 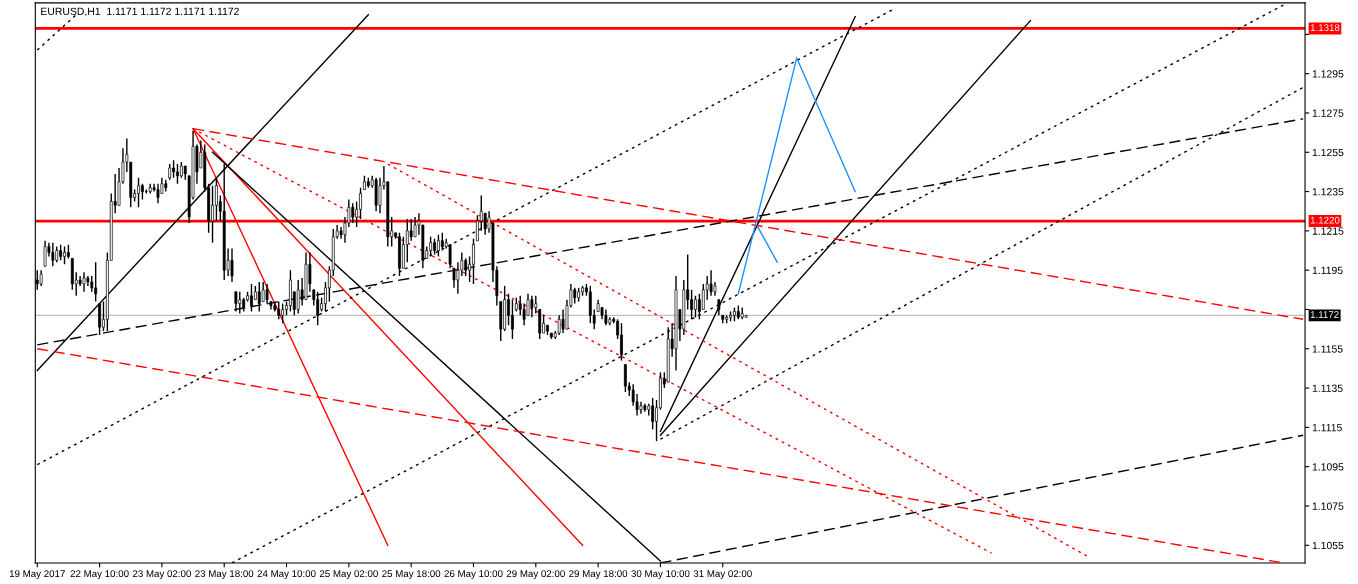 What do you see at coordinates (1327, 270) in the screenshot?
I see `y-tick-label: 1.1195` at bounding box center [1327, 270].